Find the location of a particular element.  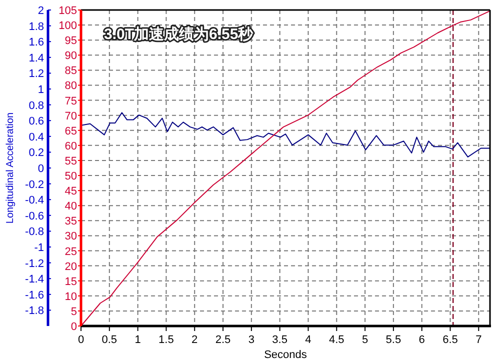

y2-tick-label: 35 is located at coordinates (70, 222).